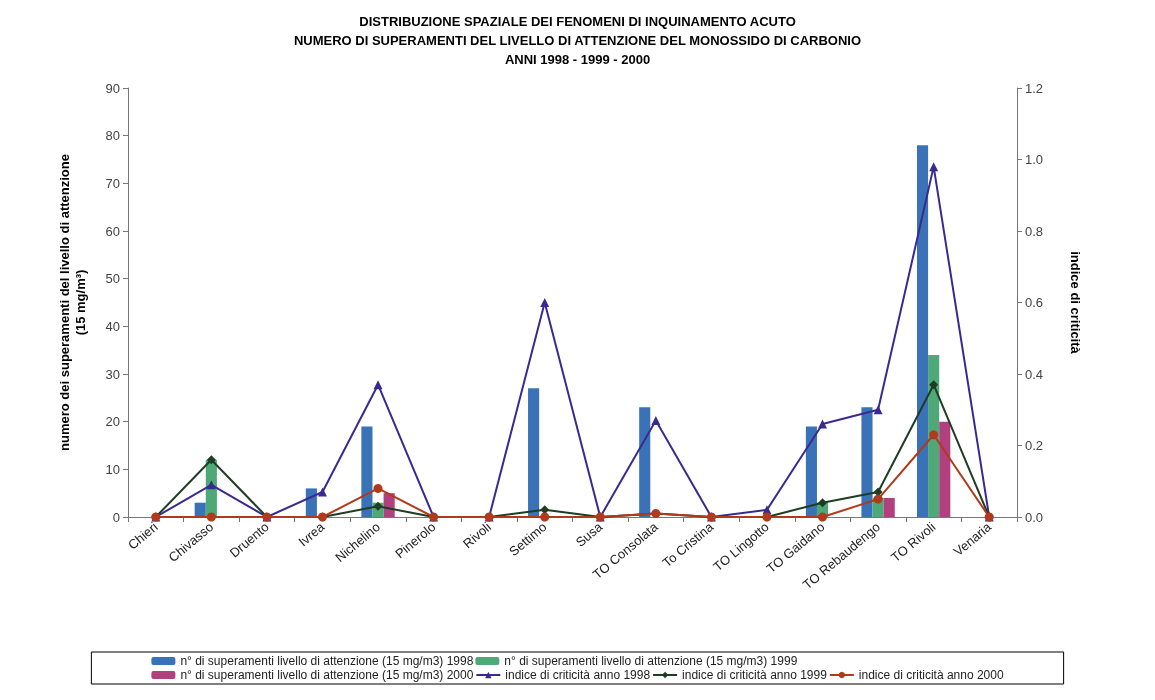  I want to click on legend-label: n° di superamenti livello di attenzione (15 mg/m3) 1999, so click(651, 661).